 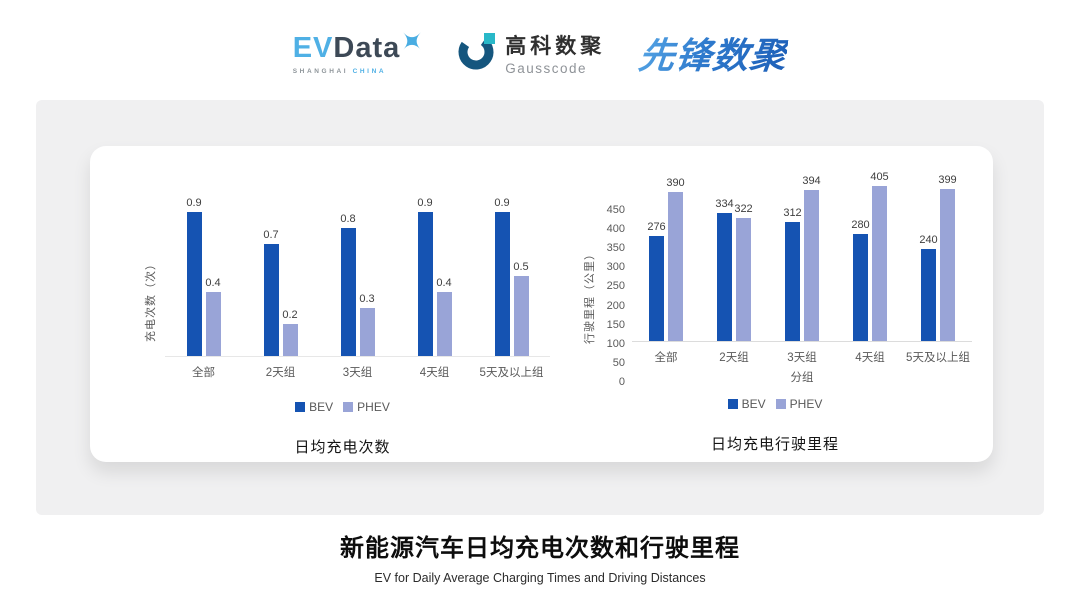 I want to click on data-label: 405, so click(x=879, y=177).